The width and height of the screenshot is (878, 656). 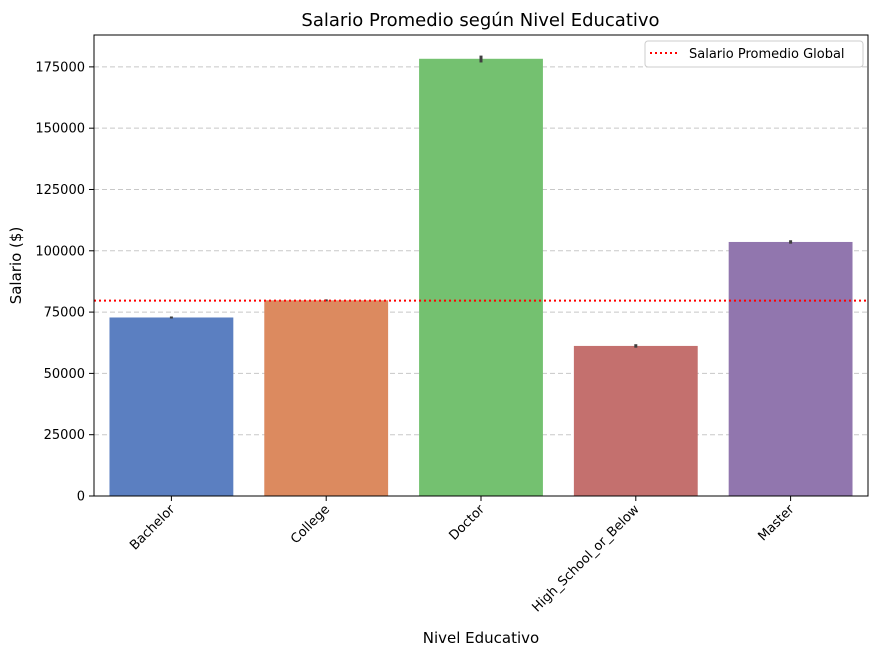 What do you see at coordinates (480, 20) in the screenshot?
I see `chart-title: Salario Promedio según Nivel Educativo` at bounding box center [480, 20].